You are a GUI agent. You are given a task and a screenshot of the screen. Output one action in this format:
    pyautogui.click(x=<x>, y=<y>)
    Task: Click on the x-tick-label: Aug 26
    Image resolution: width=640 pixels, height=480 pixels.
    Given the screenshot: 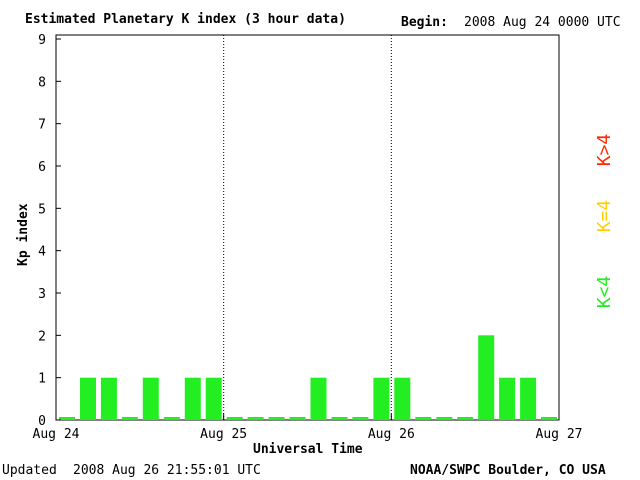 What is the action you would take?
    pyautogui.click(x=391, y=434)
    